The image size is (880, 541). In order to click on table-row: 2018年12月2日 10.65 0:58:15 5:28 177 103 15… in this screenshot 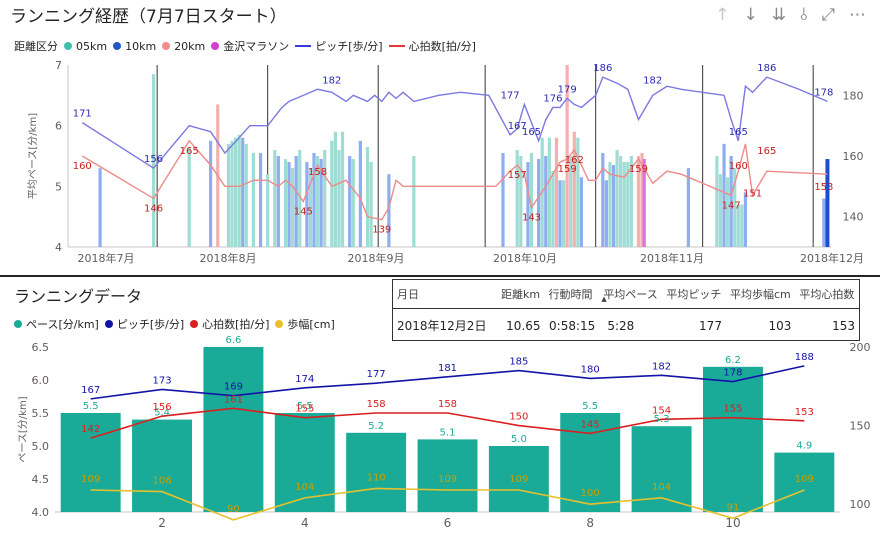, I will do `click(626, 326)`.